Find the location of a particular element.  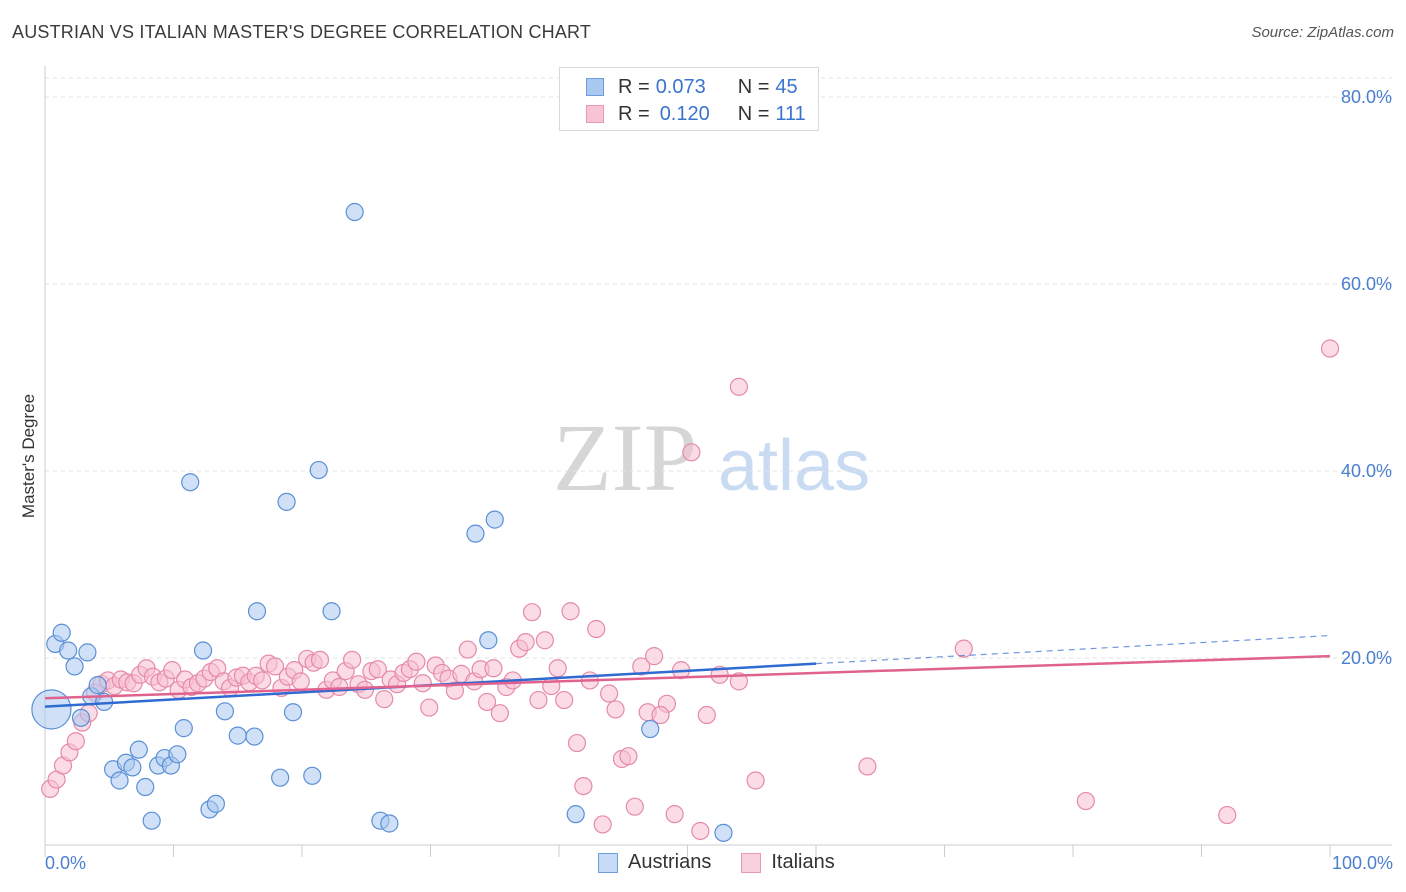

y-tick-label: 80.0% is located at coordinates (1366, 97).